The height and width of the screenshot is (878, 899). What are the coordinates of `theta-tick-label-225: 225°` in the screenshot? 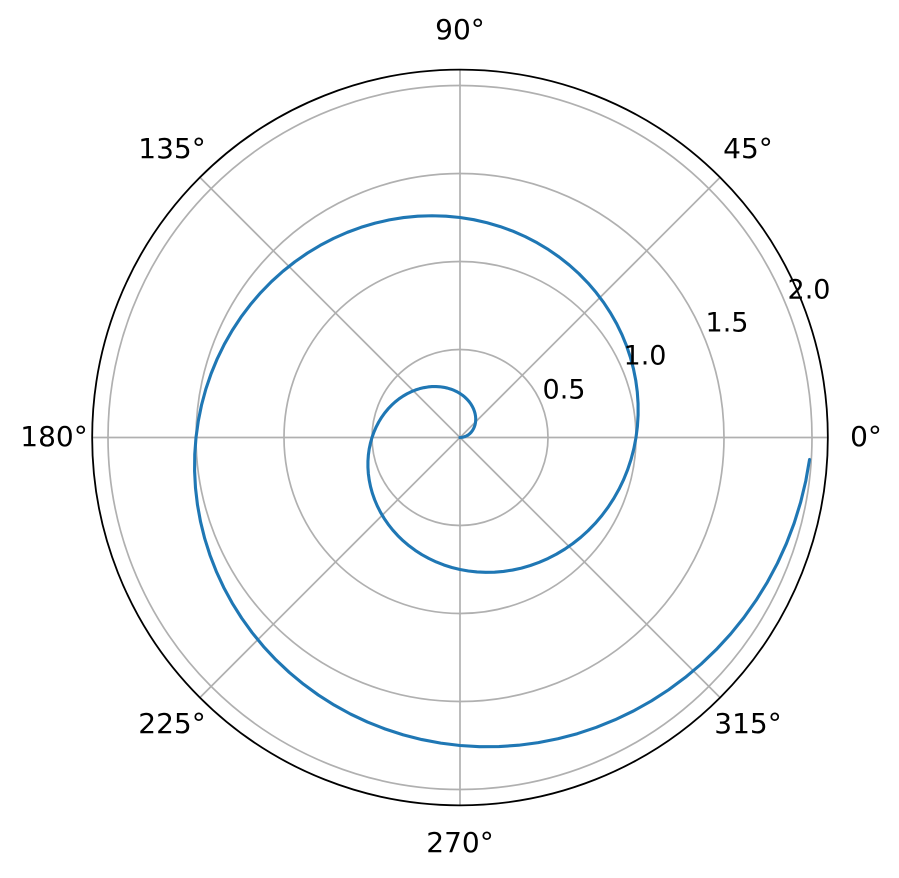 It's located at (172, 723).